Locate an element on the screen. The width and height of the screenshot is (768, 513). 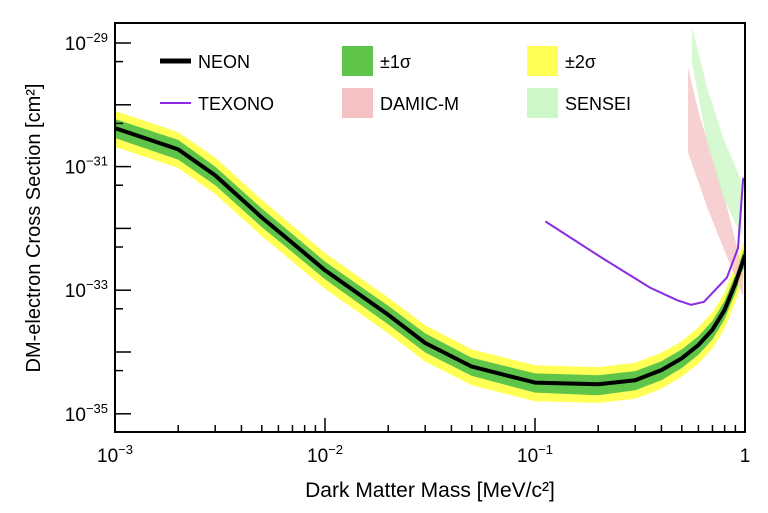
x-tick-label: 10⁻¹ is located at coordinates (535, 454).